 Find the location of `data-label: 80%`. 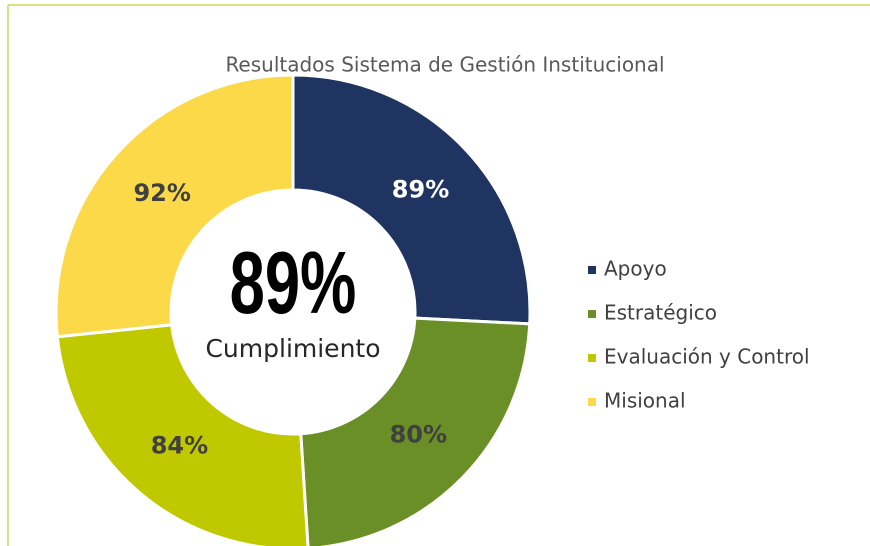

data-label: 80% is located at coordinates (418, 435).